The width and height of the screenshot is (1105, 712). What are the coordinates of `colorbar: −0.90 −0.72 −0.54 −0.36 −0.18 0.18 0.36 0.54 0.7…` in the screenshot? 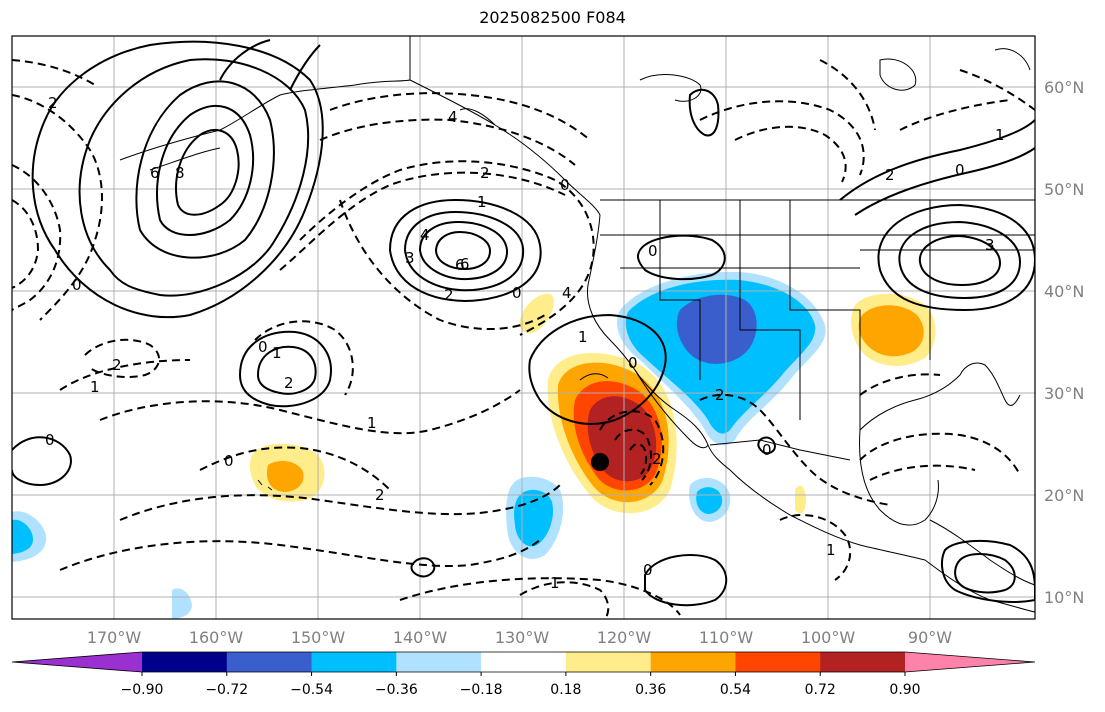 It's located at (523, 674).